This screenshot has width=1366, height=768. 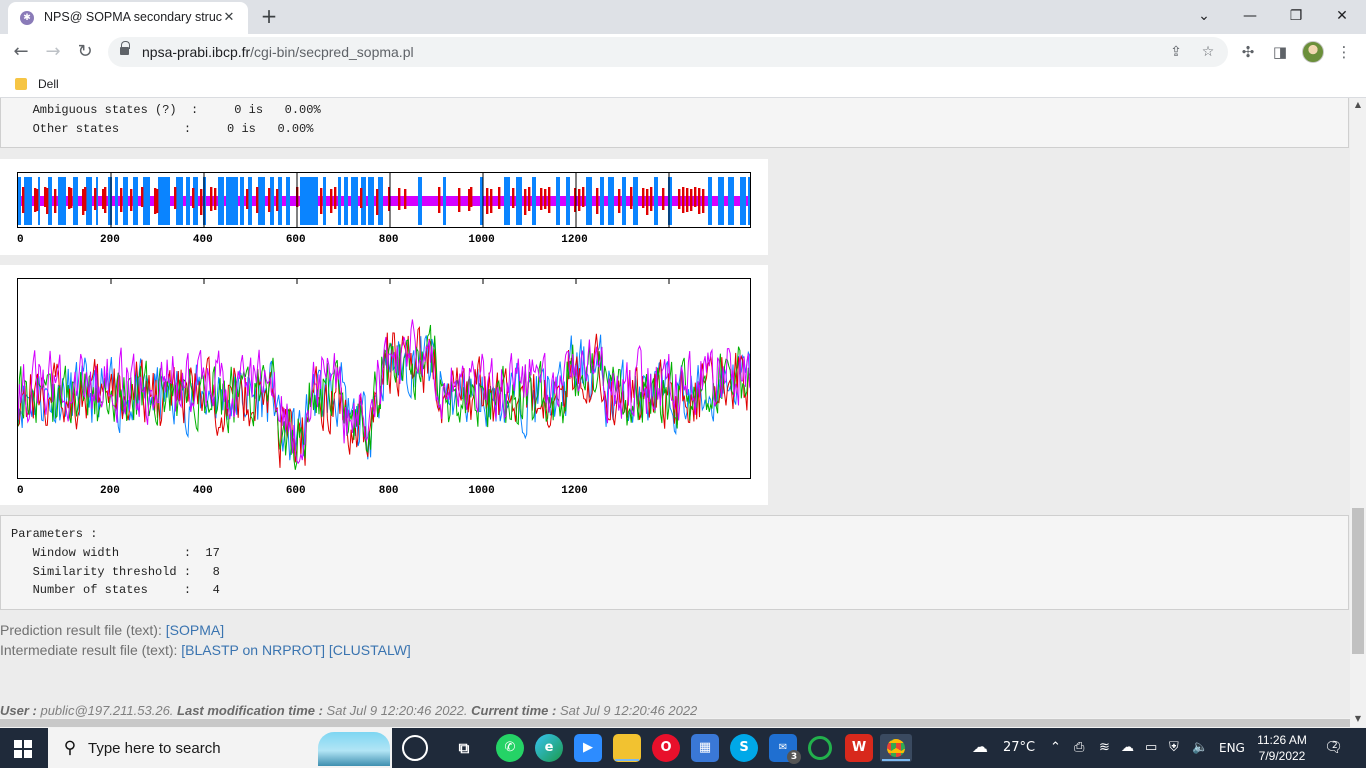 I want to click on wifi-icon: ≋, so click(x=1104, y=747).